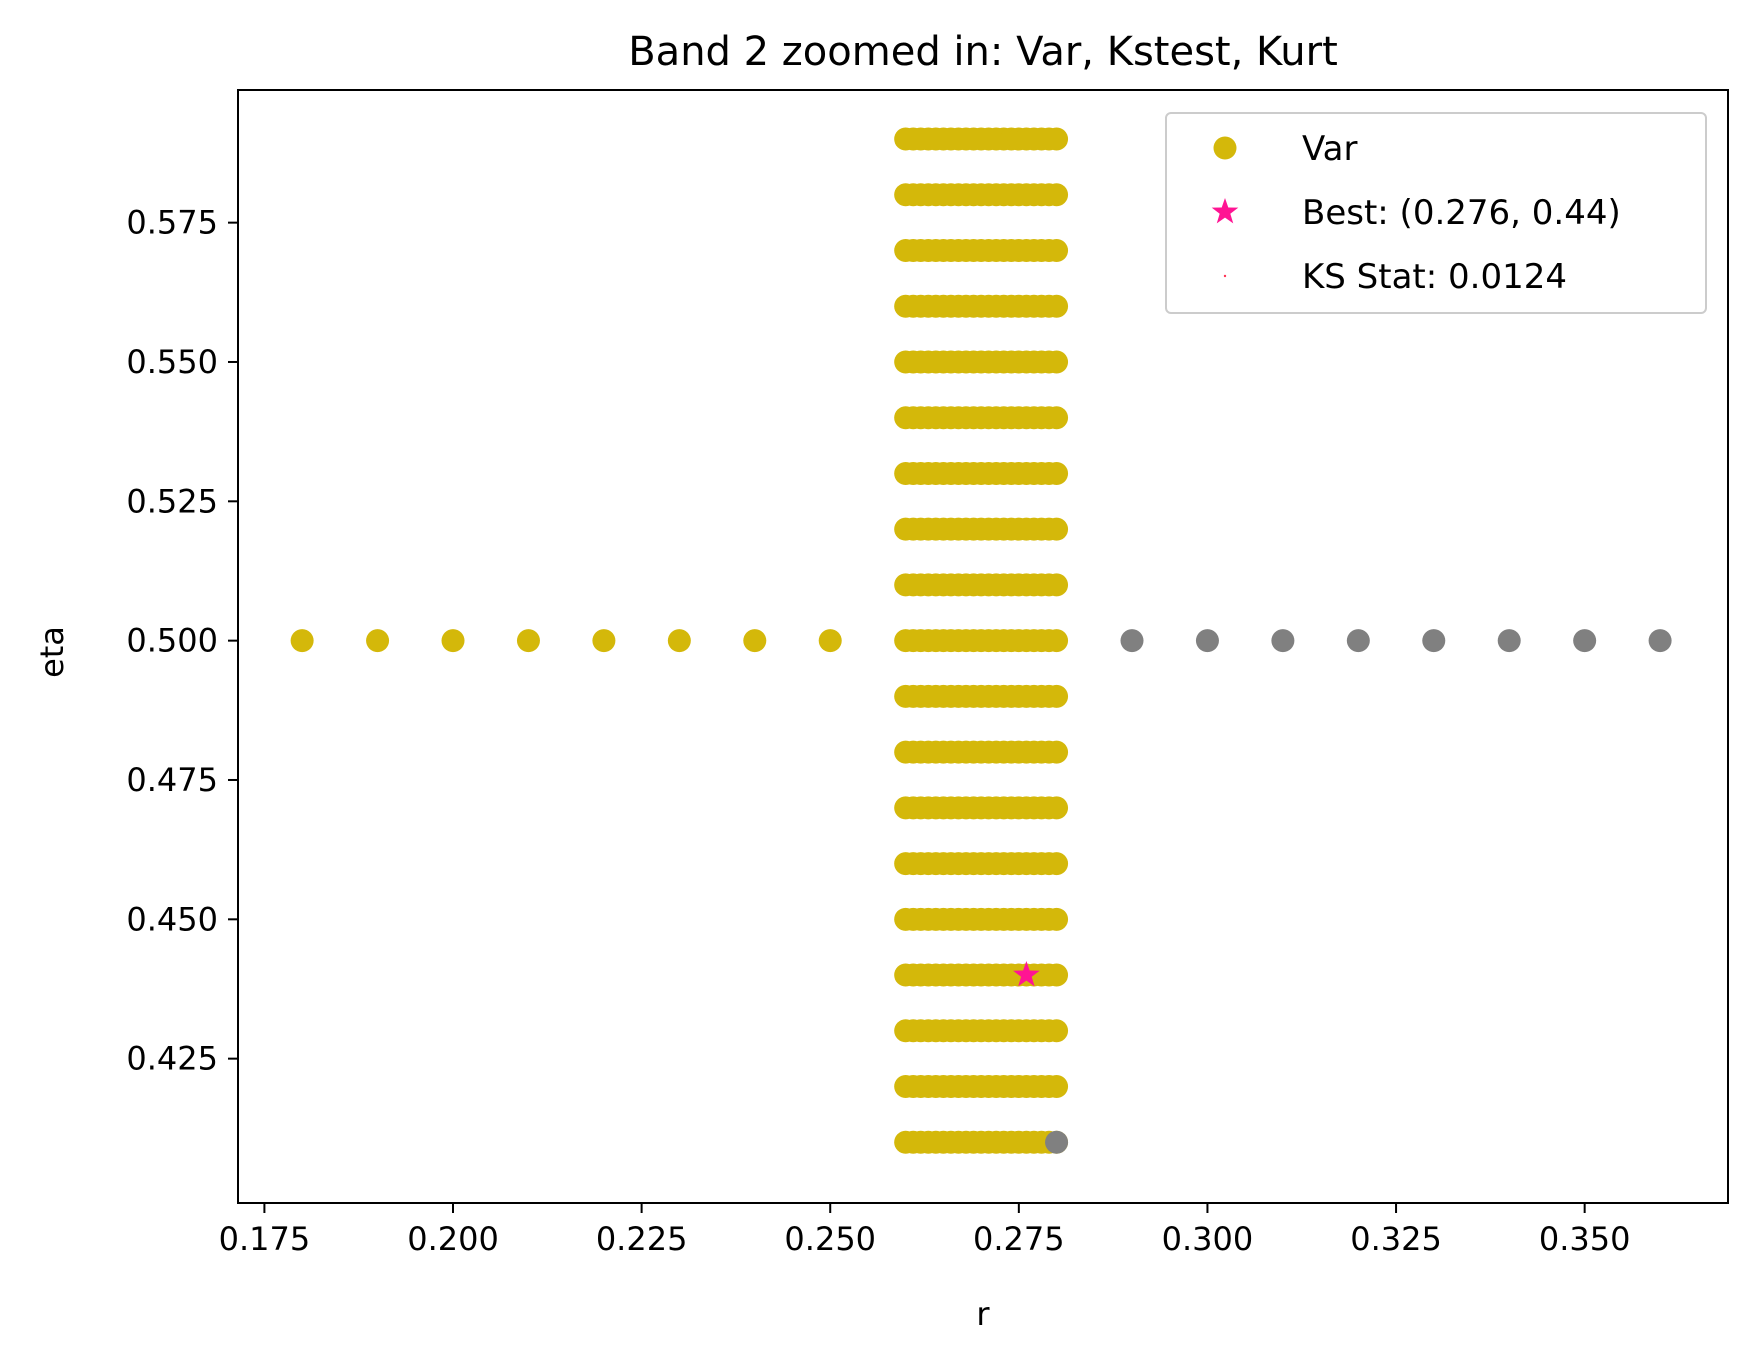  I want to click on y-tick-label: 0.525, so click(172, 501).